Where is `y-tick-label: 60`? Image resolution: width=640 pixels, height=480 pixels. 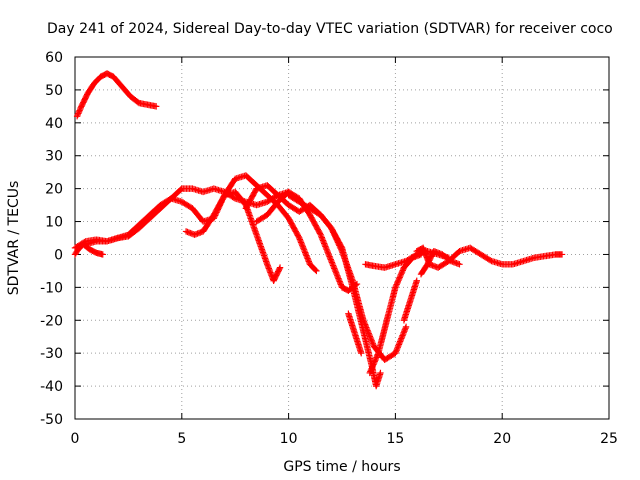
y-tick-label: 60 is located at coordinates (54, 58).